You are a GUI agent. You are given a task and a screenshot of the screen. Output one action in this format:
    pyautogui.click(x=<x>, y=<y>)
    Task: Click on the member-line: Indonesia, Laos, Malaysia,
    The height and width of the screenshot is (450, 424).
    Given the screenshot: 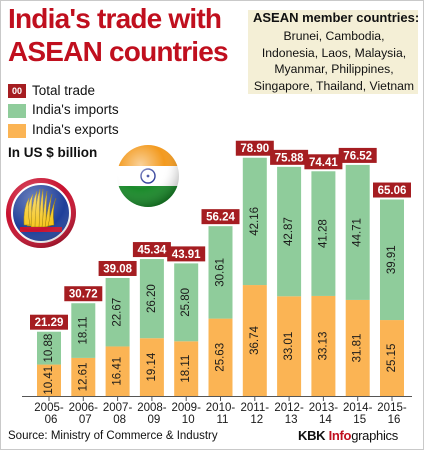 What is the action you would take?
    pyautogui.click(x=334, y=52)
    